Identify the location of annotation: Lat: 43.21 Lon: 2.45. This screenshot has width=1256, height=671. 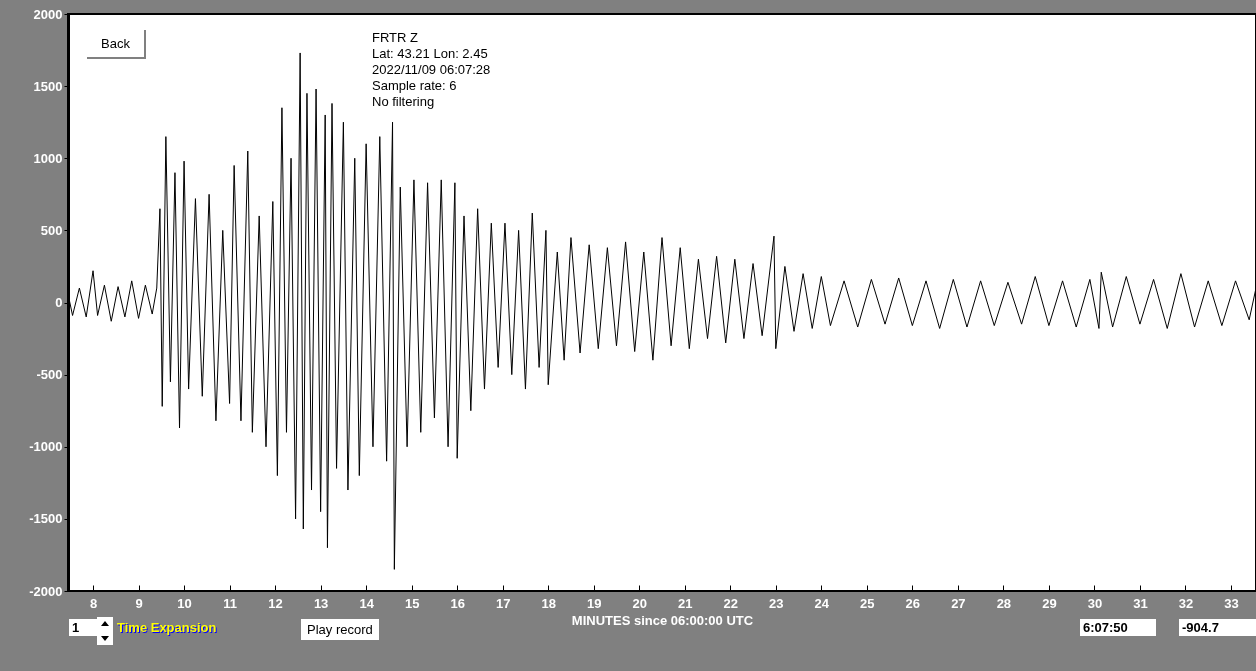
(430, 54).